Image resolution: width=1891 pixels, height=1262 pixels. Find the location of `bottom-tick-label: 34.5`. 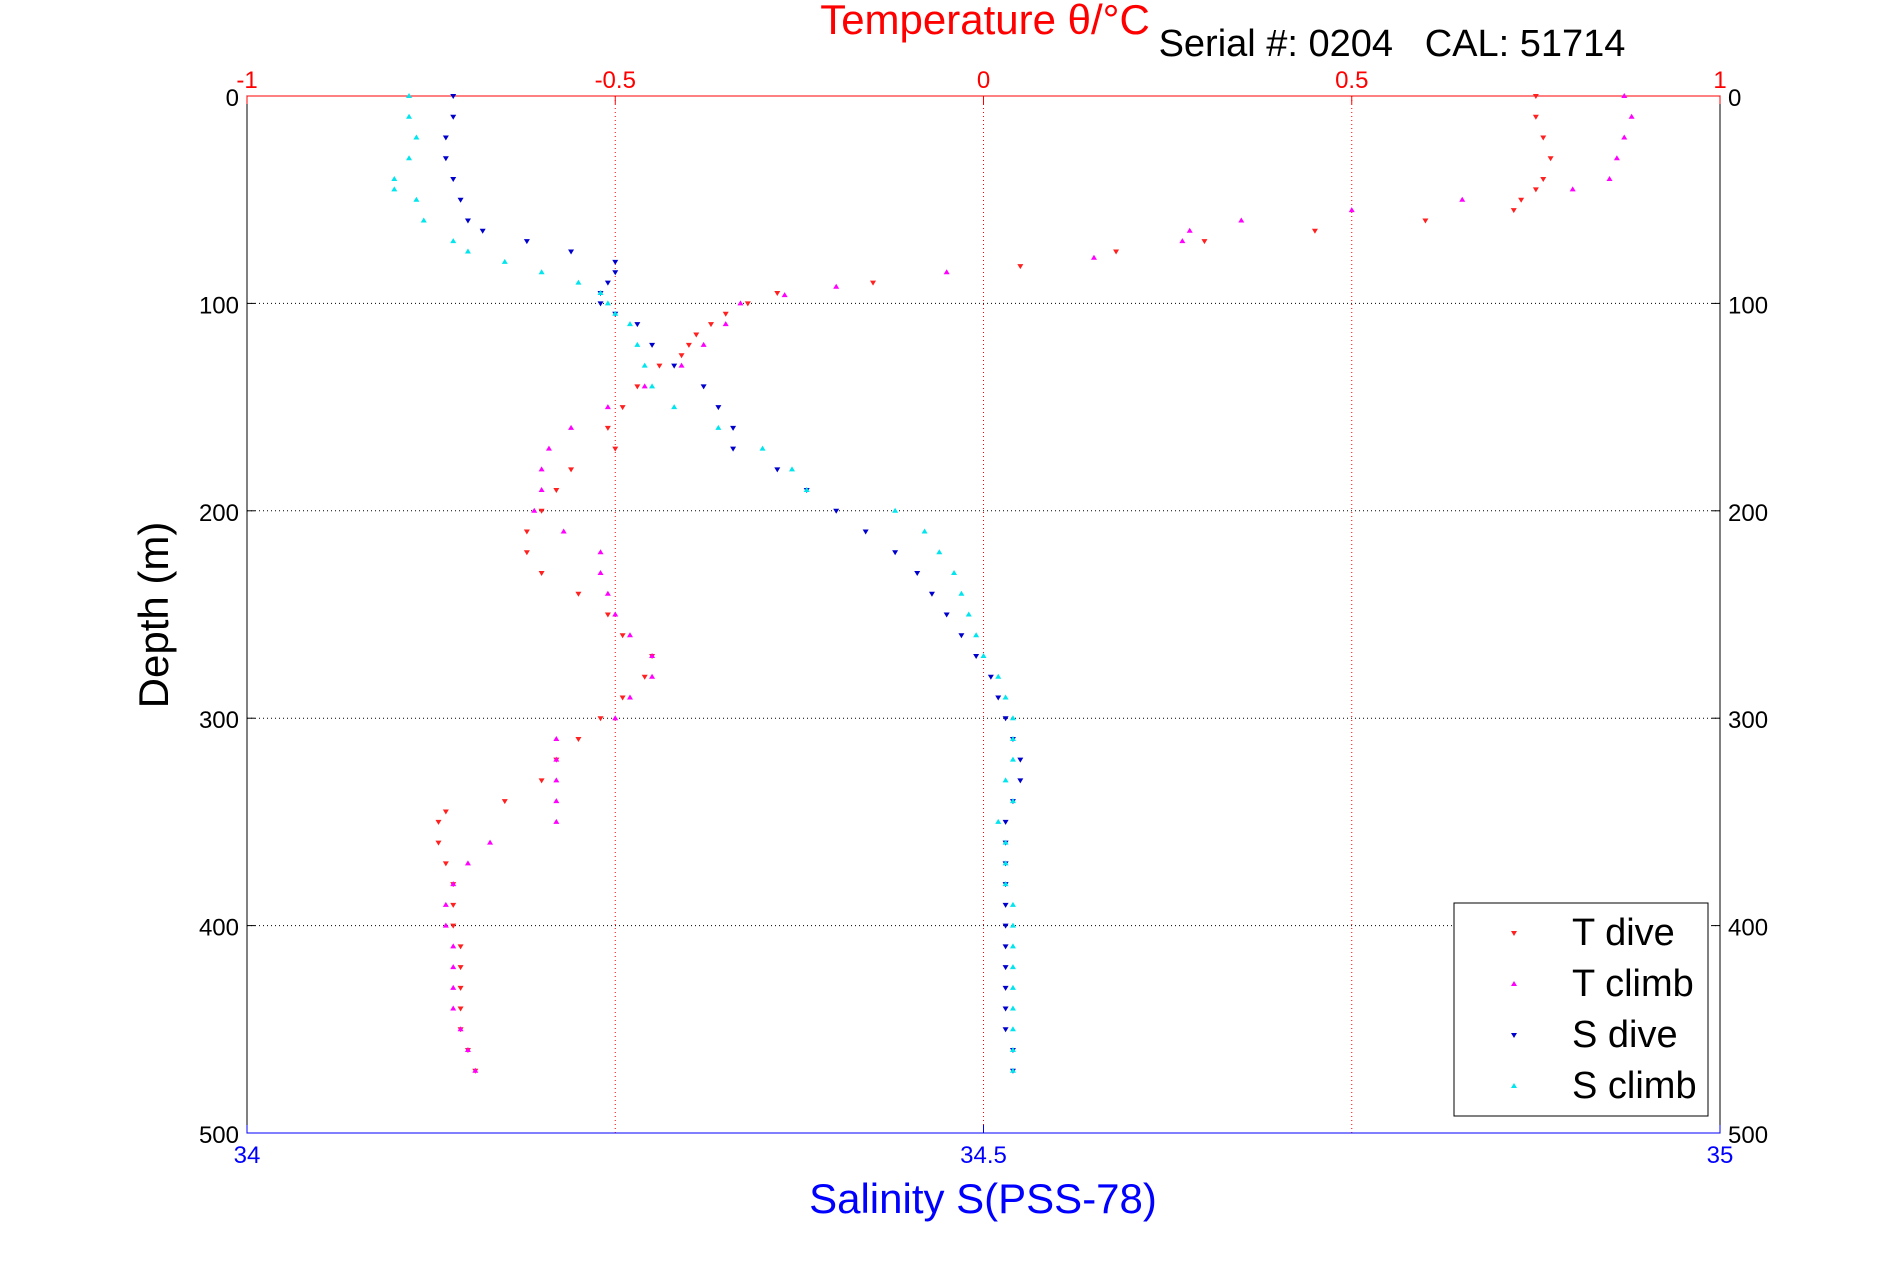

bottom-tick-label: 34.5 is located at coordinates (983, 1155).